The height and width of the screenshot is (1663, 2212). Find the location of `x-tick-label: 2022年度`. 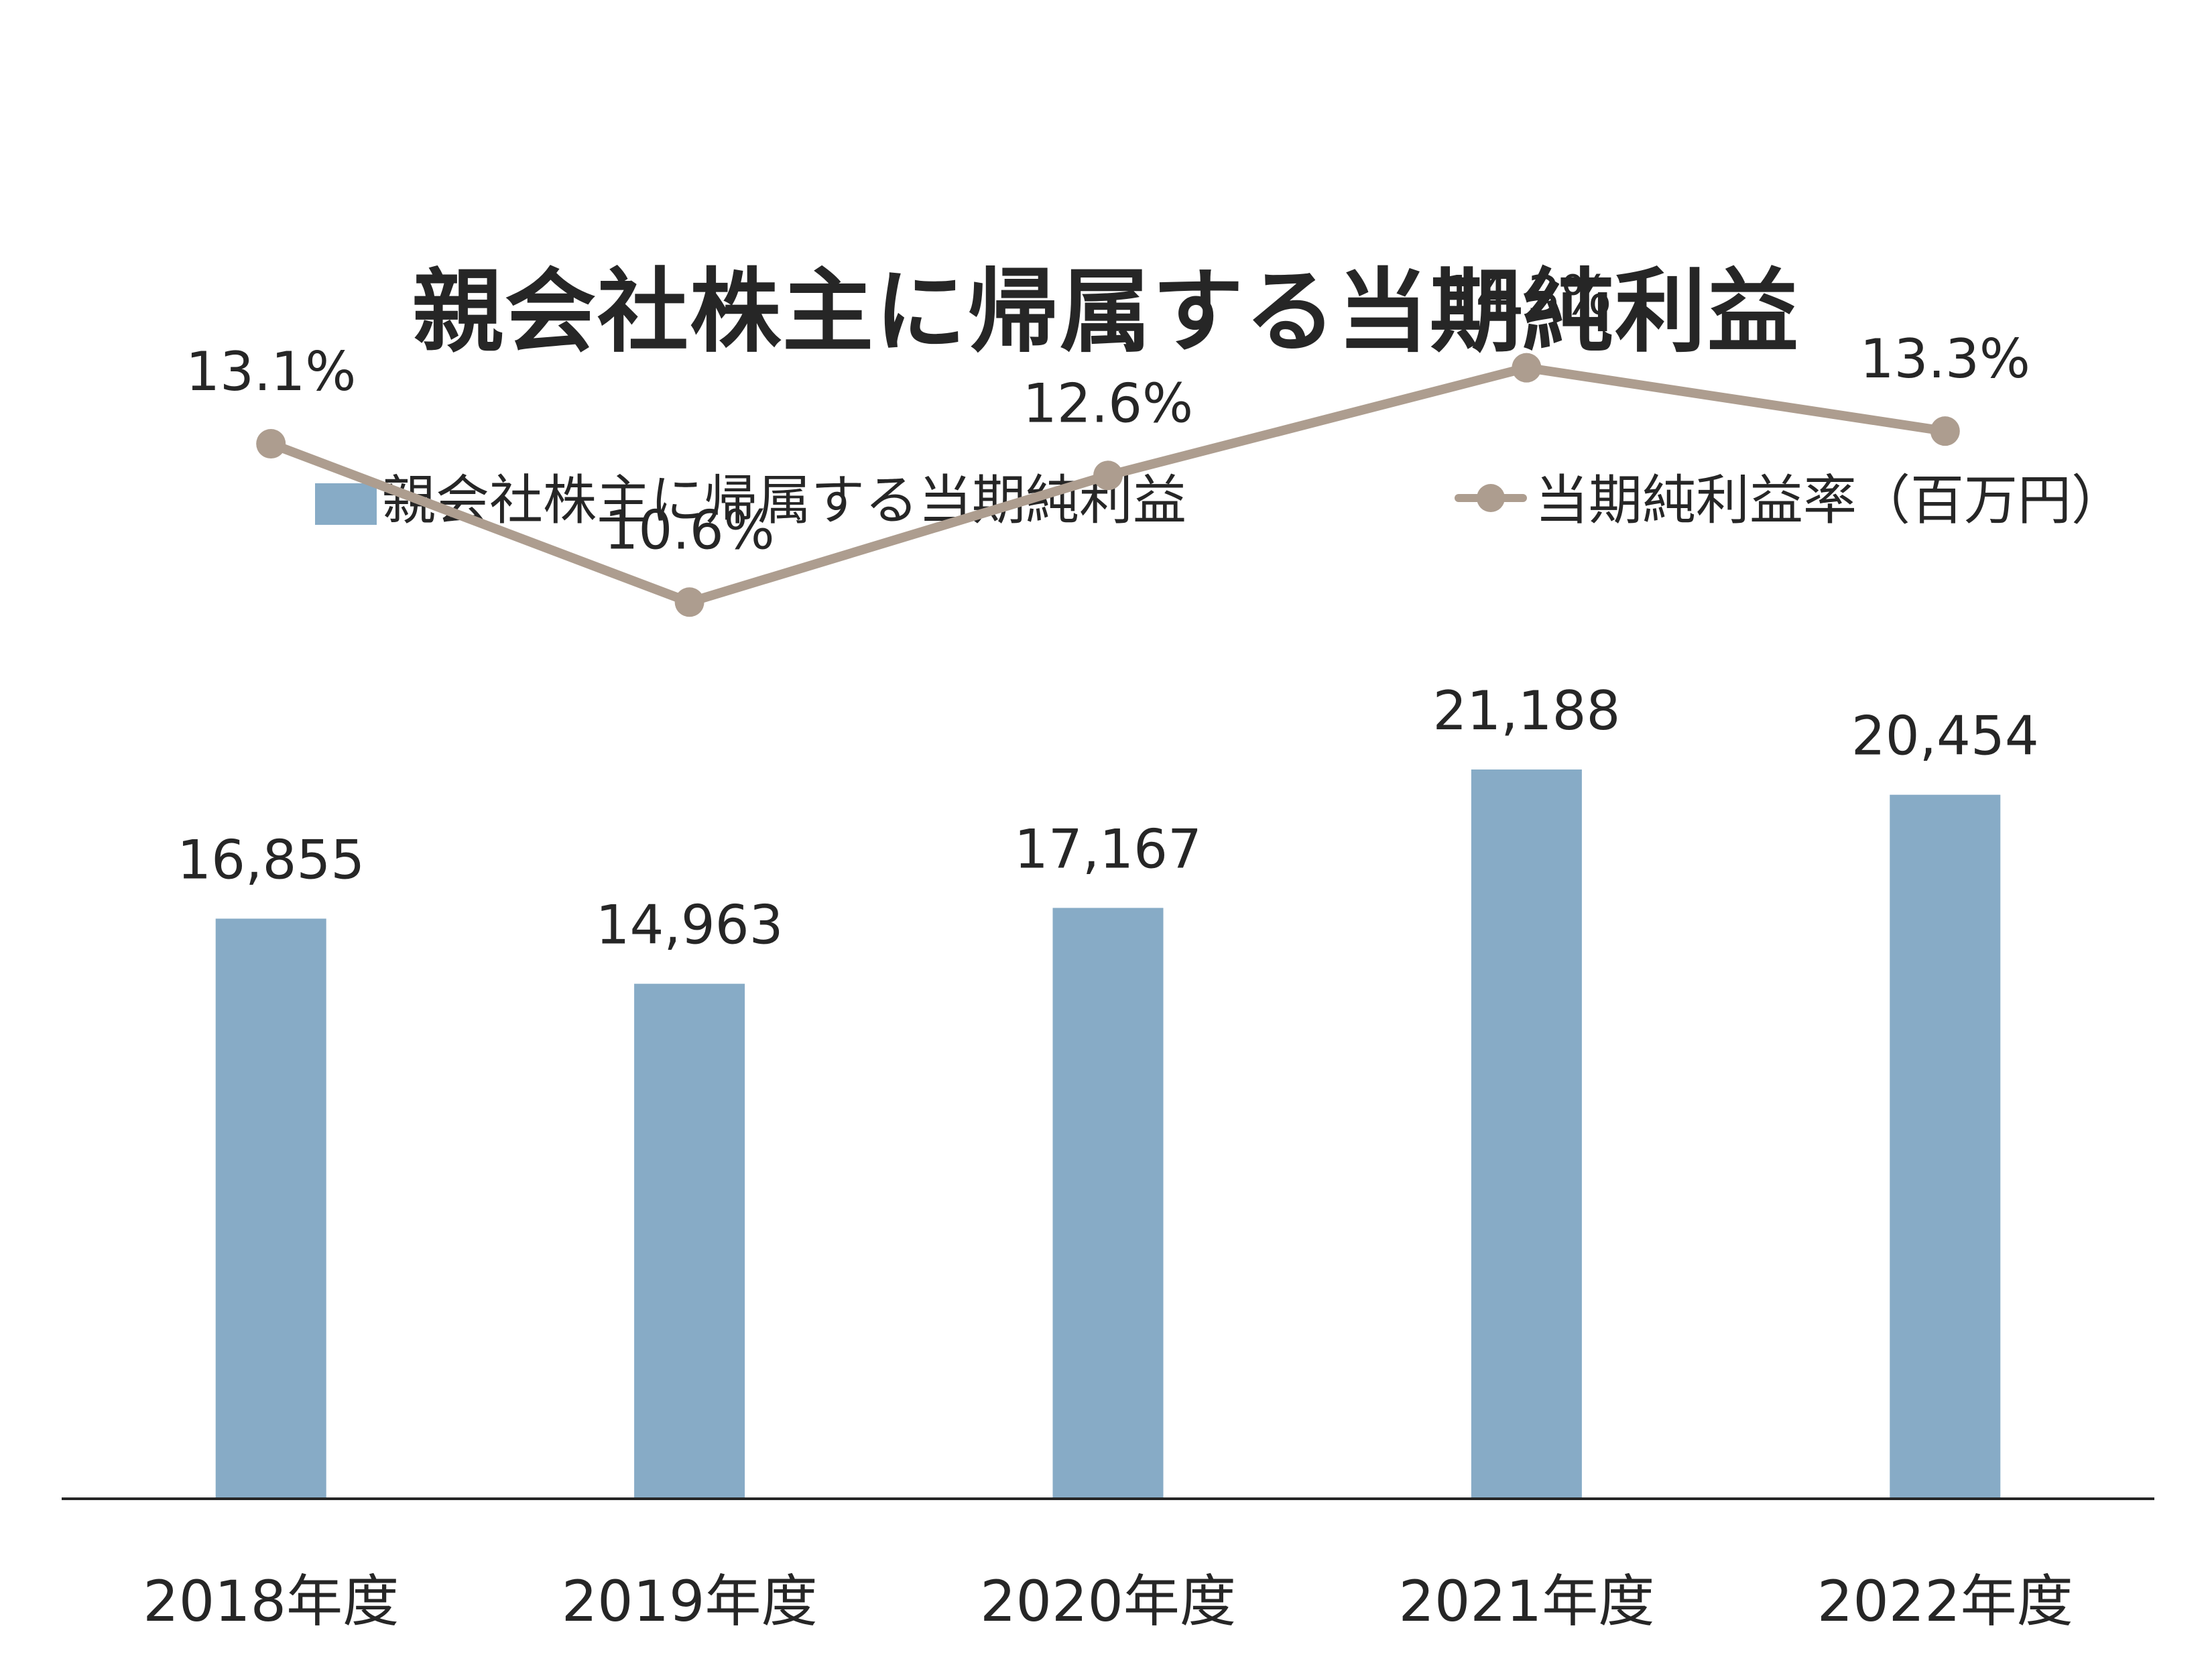

x-tick-label: 2022年度 is located at coordinates (1945, 1601).